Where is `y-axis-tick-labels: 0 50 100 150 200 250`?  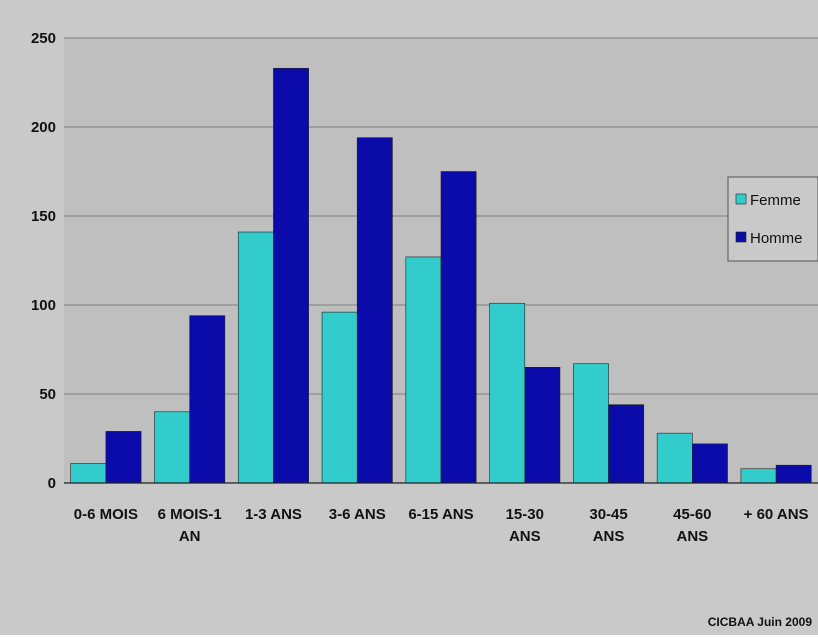
y-axis-tick-labels: 0 50 100 150 200 250 is located at coordinates (43, 261).